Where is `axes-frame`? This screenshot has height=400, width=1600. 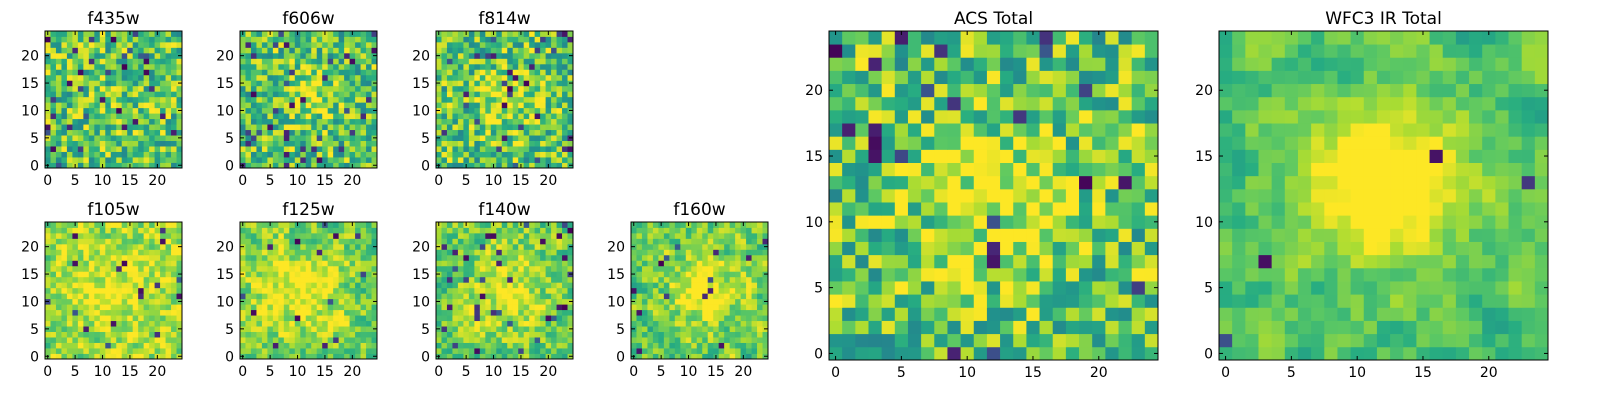 axes-frame is located at coordinates (113, 290).